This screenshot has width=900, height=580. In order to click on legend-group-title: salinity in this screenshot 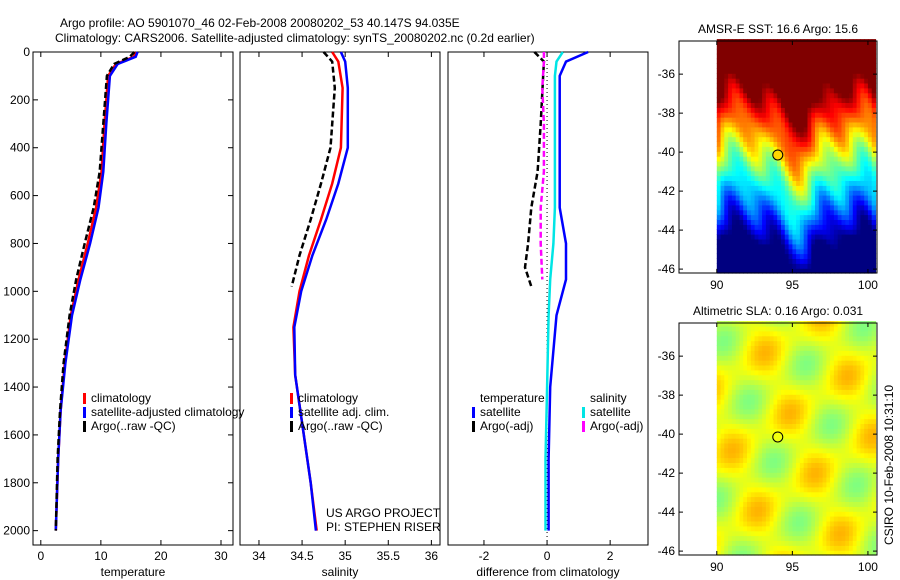, I will do `click(608, 398)`.